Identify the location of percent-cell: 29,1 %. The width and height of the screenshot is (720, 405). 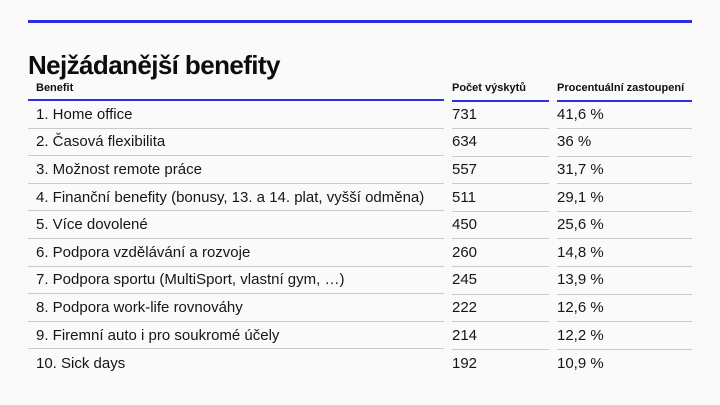
(624, 197).